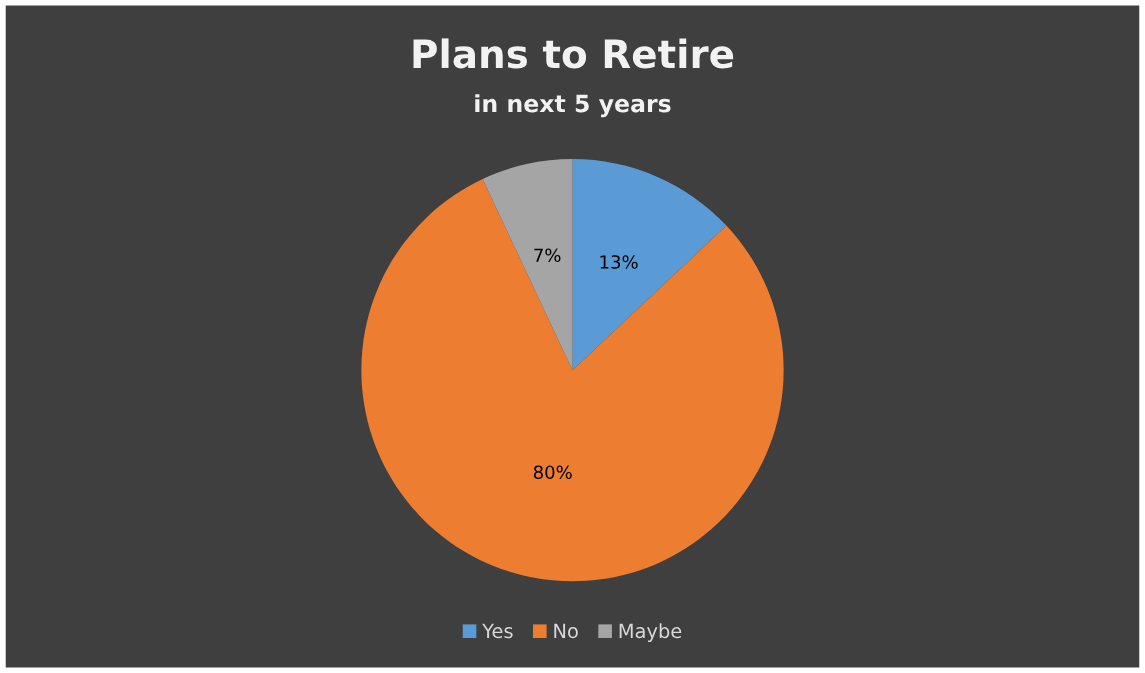 The image size is (1145, 673). Describe the element at coordinates (552, 472) in the screenshot. I see `data-label: 80%` at that location.